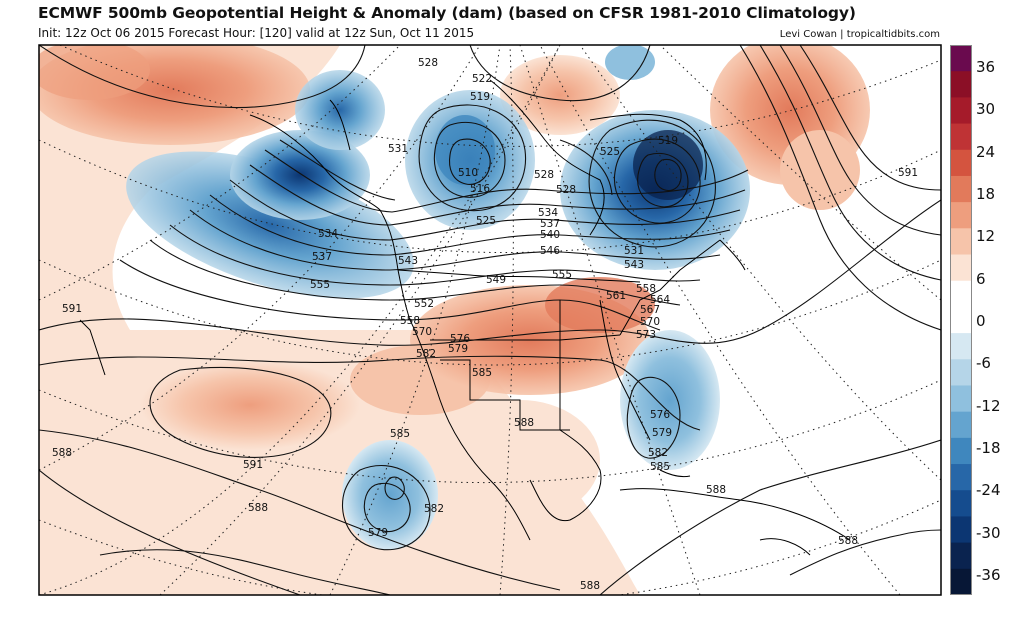 The height and width of the screenshot is (622, 1024). Describe the element at coordinates (986, 194) in the screenshot. I see `colorbar-tick-label: 18` at that location.